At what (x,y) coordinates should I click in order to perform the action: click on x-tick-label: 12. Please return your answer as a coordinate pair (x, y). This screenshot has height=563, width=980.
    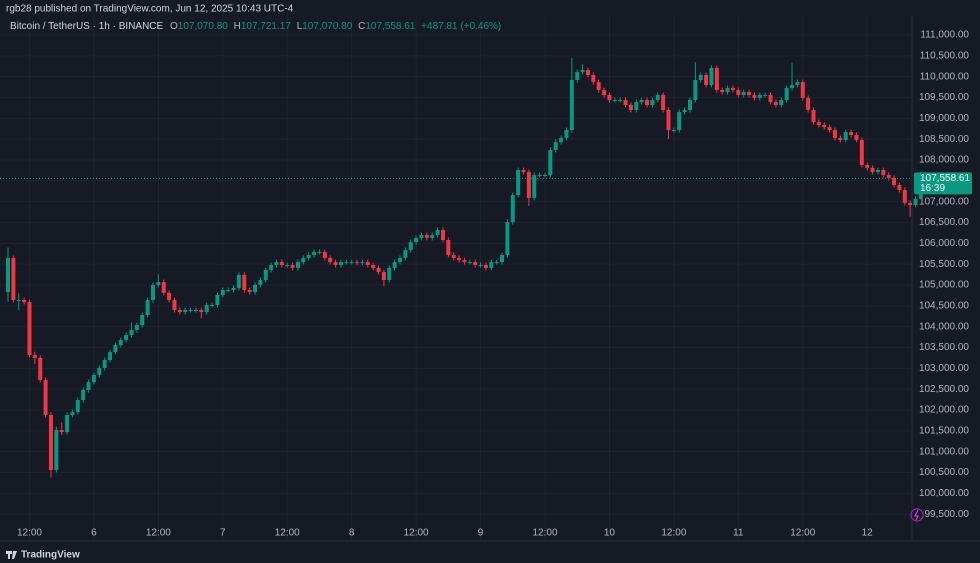
    Looking at the image, I should click on (868, 533).